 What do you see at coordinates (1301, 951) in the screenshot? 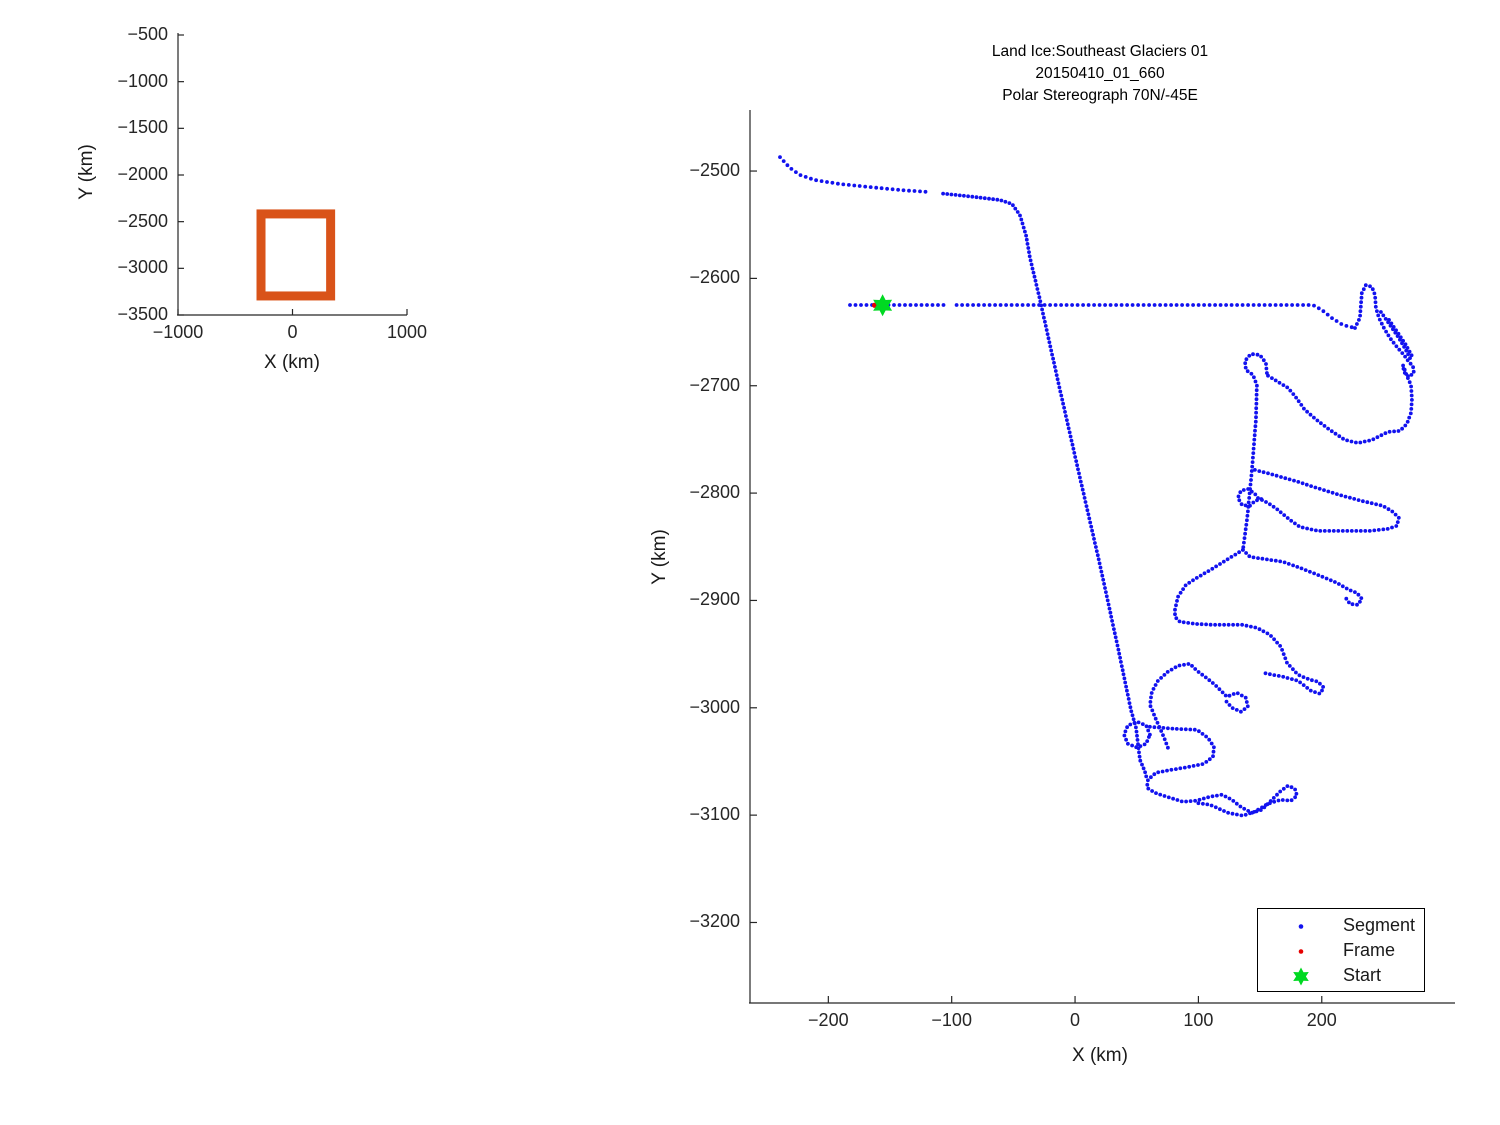
I see `frame-dot-icon` at bounding box center [1301, 951].